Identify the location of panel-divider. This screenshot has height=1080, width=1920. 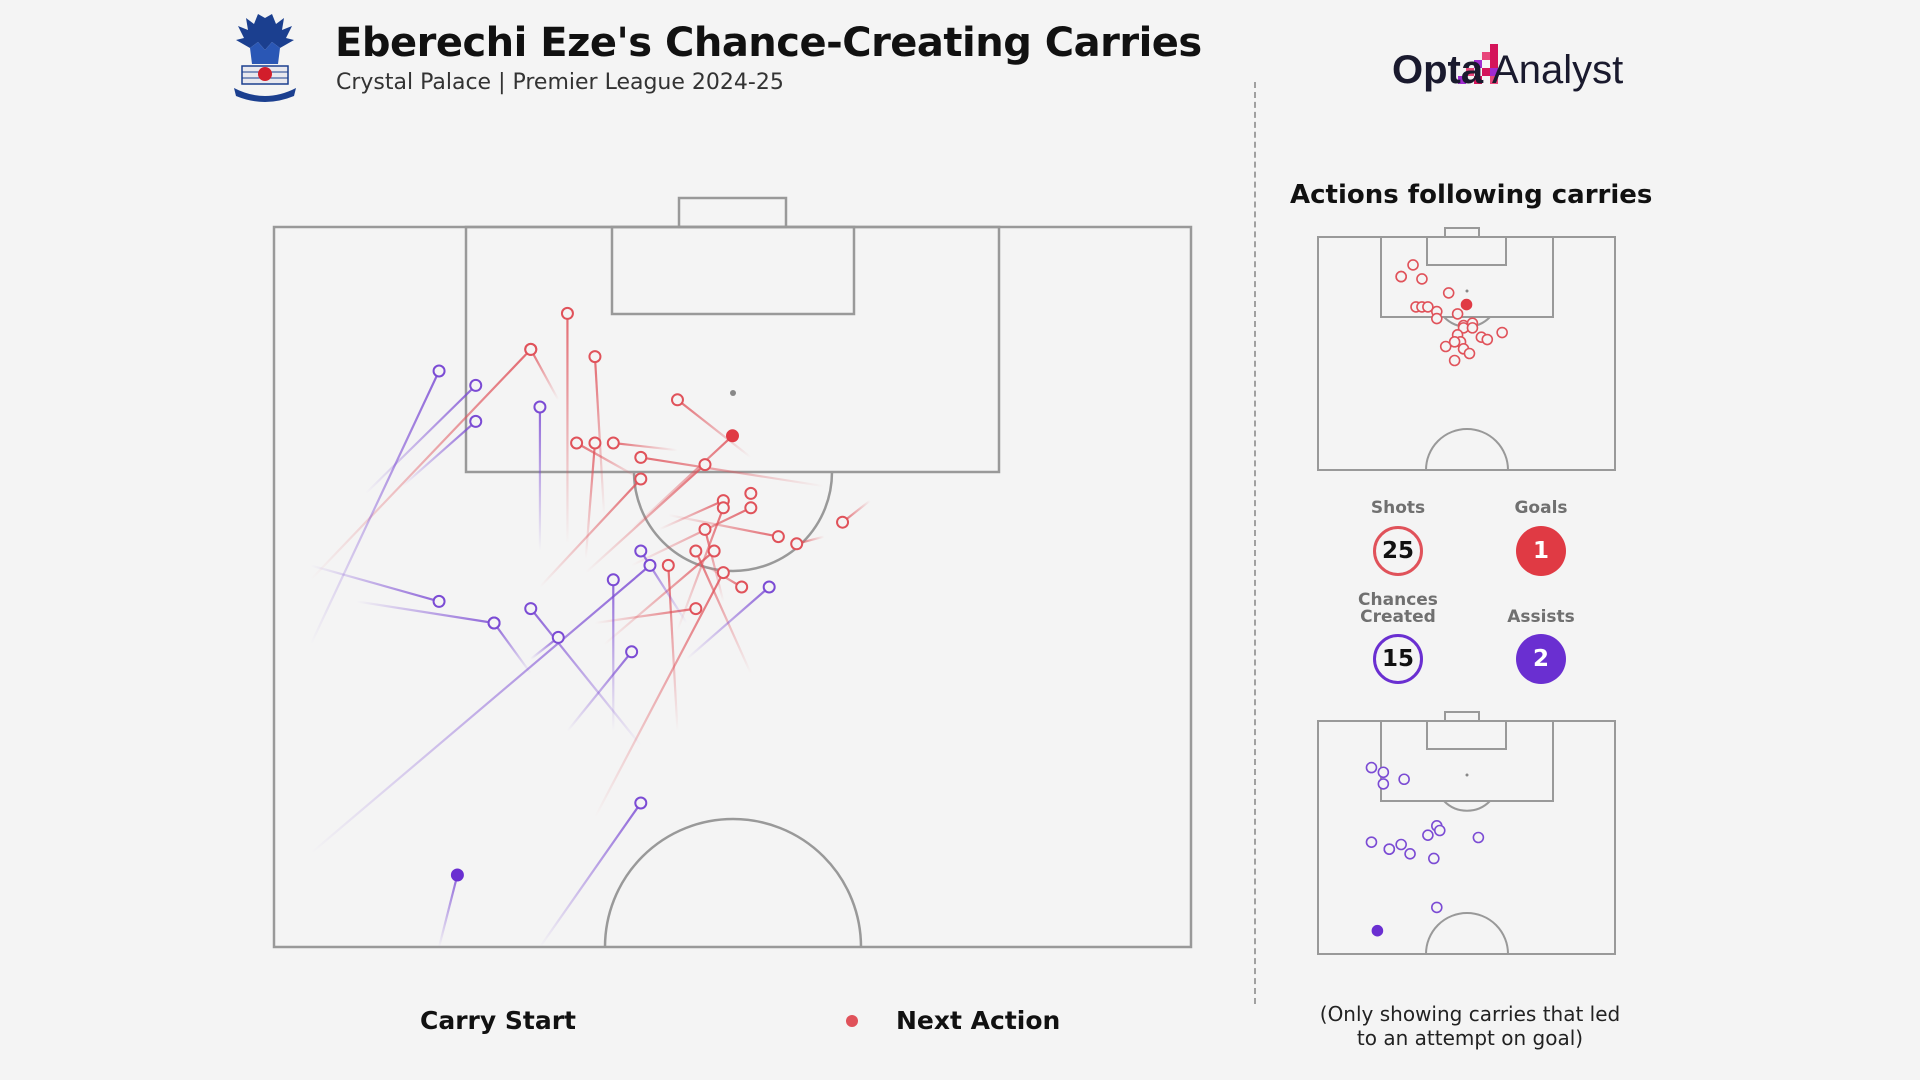
(1255, 543).